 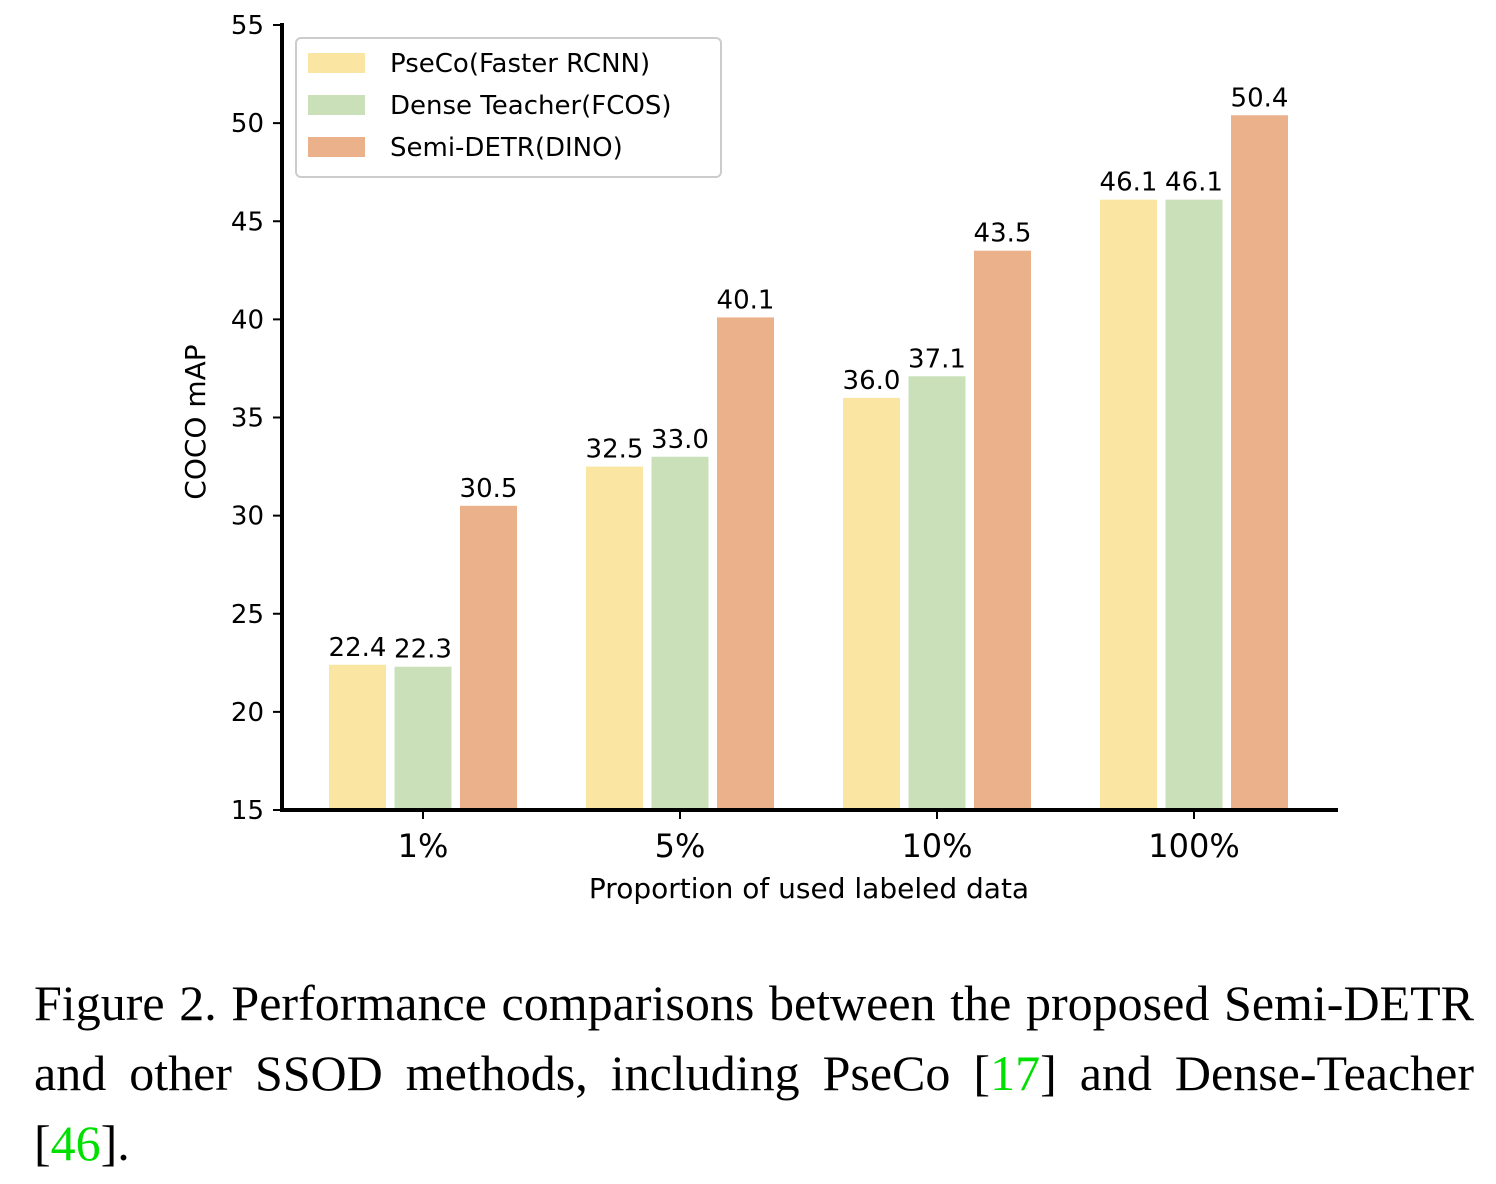 What do you see at coordinates (1194, 183) in the screenshot?
I see `value-label-2-4: 46.1` at bounding box center [1194, 183].